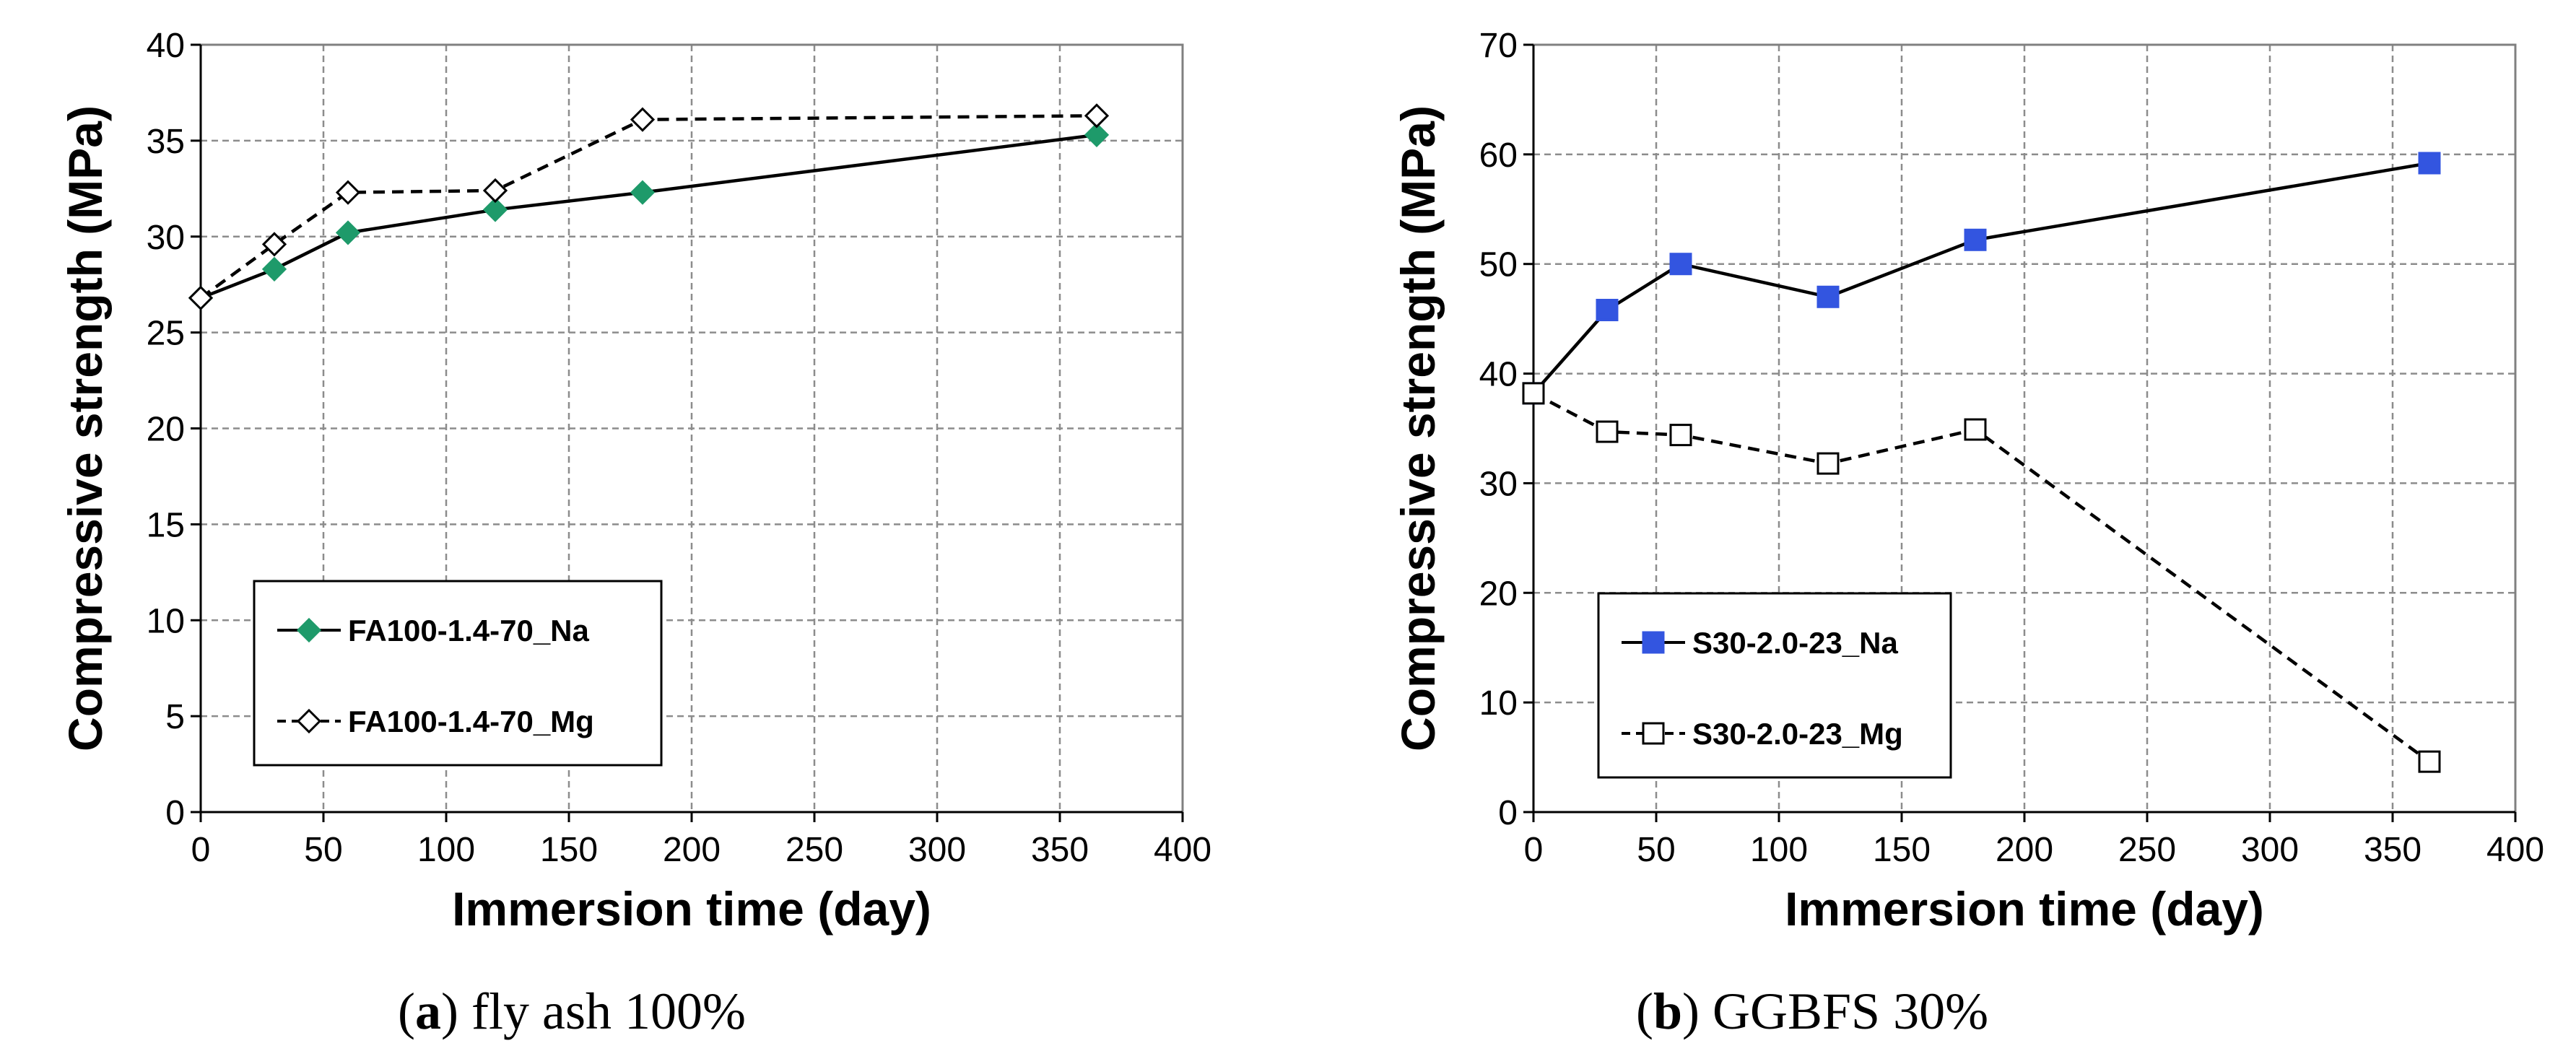 This screenshot has height=1064, width=2576. Describe the element at coordinates (937, 850) in the screenshot. I see `chart-a-x-tick-label: 300` at that location.